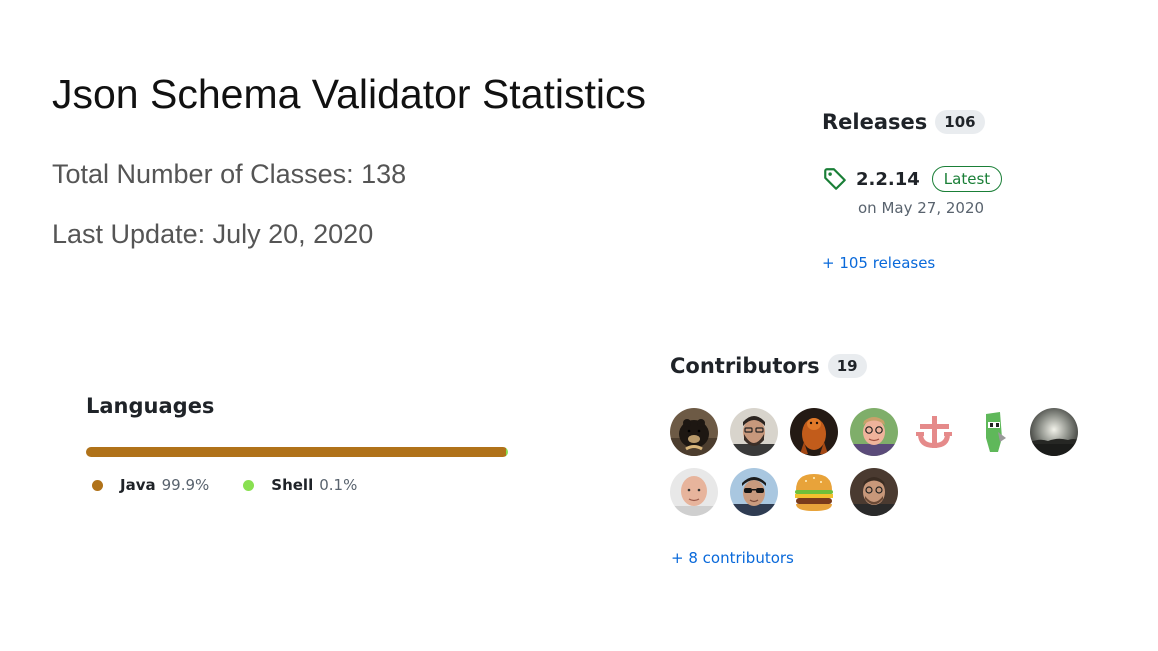  I want to click on cloudy-sky-photo-avatar, so click(1054, 432).